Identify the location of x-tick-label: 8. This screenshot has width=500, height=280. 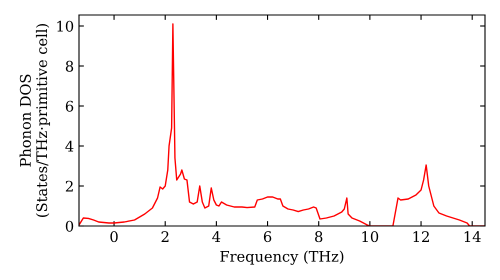
(318, 236).